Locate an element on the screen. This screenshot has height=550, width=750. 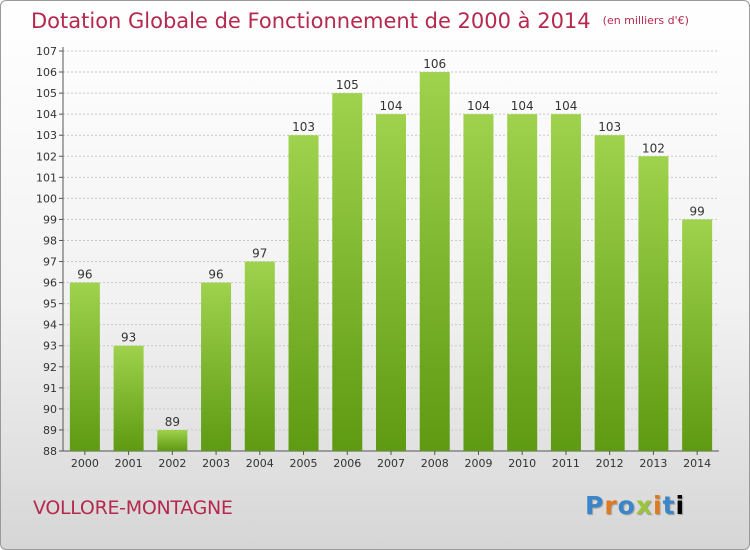
bar-2000 is located at coordinates (84, 366).